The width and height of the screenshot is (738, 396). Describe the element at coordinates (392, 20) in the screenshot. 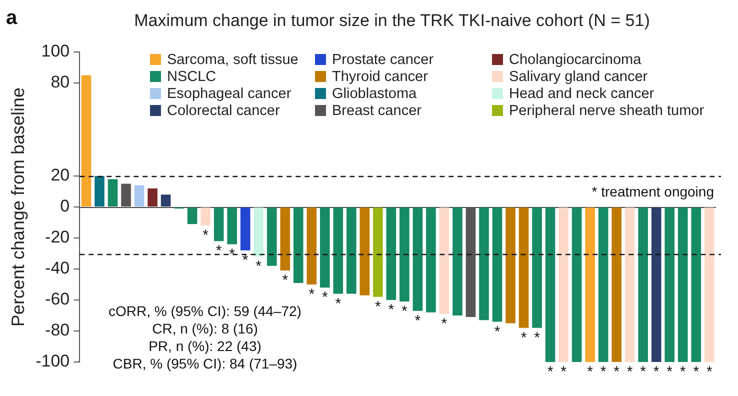

I see `chart-title: Maximum change in tumor size in the TRK TKI-naive cohort (N = 51)` at that location.